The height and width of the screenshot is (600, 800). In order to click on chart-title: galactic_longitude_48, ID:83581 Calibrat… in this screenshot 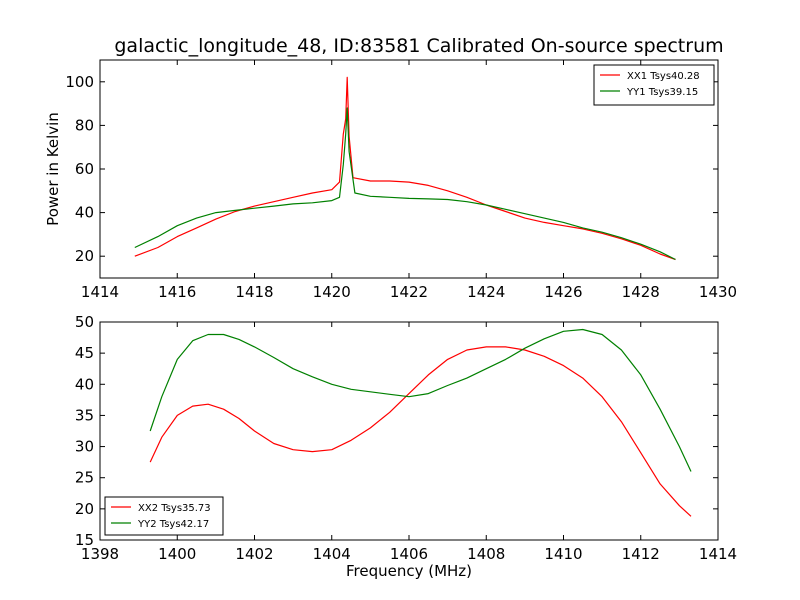, I will do `click(418, 46)`.